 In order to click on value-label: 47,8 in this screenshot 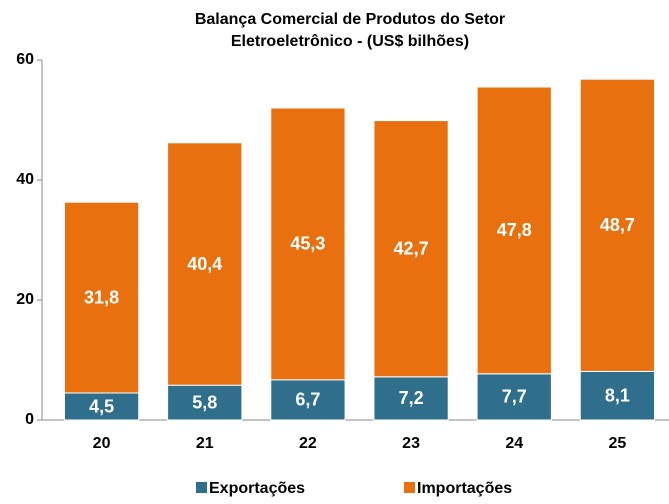, I will do `click(514, 230)`.